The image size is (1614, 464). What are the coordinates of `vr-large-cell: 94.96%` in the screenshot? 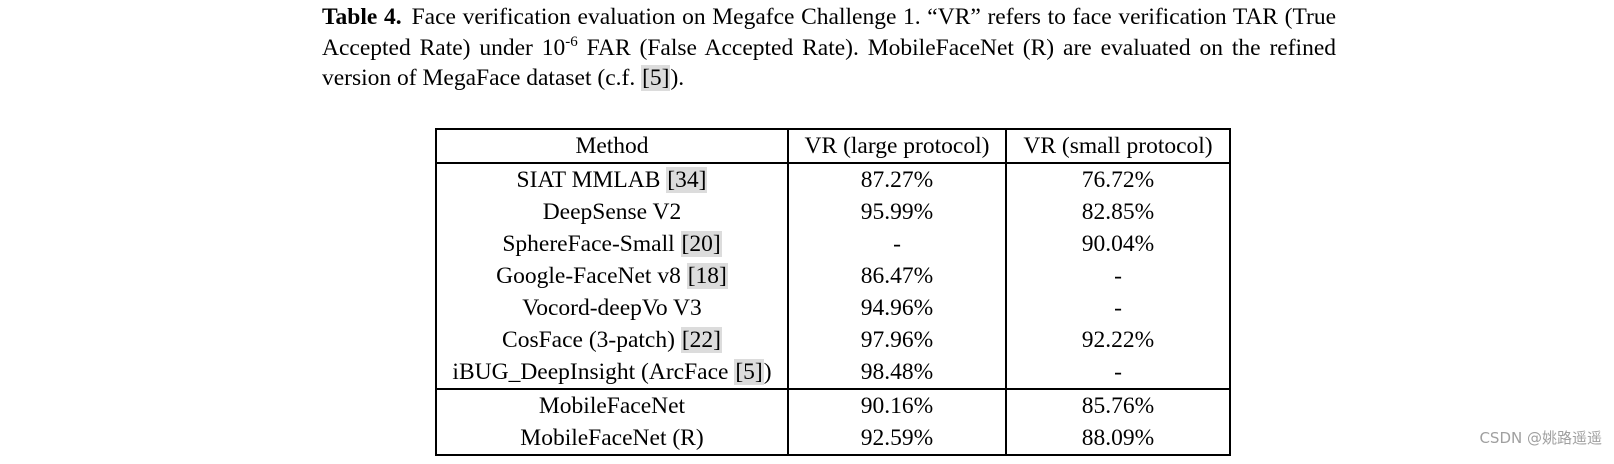 It's located at (897, 308).